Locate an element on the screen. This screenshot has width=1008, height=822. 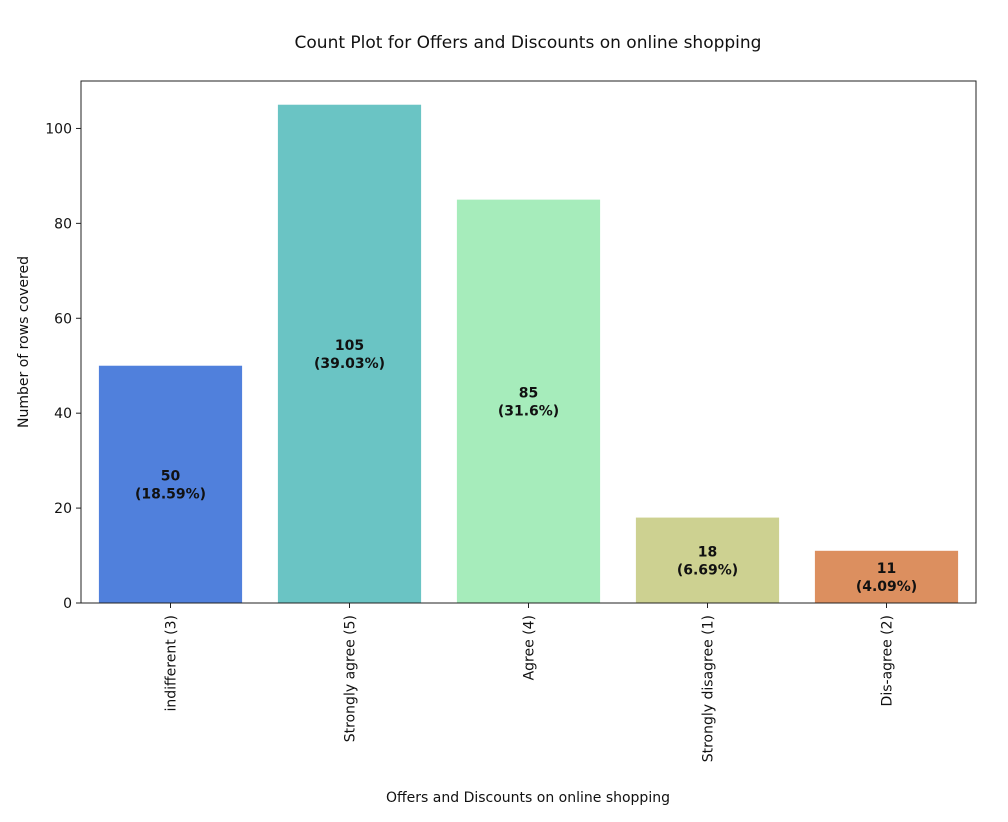
x-tick-label: Dis-agree (2) is located at coordinates (888, 660).